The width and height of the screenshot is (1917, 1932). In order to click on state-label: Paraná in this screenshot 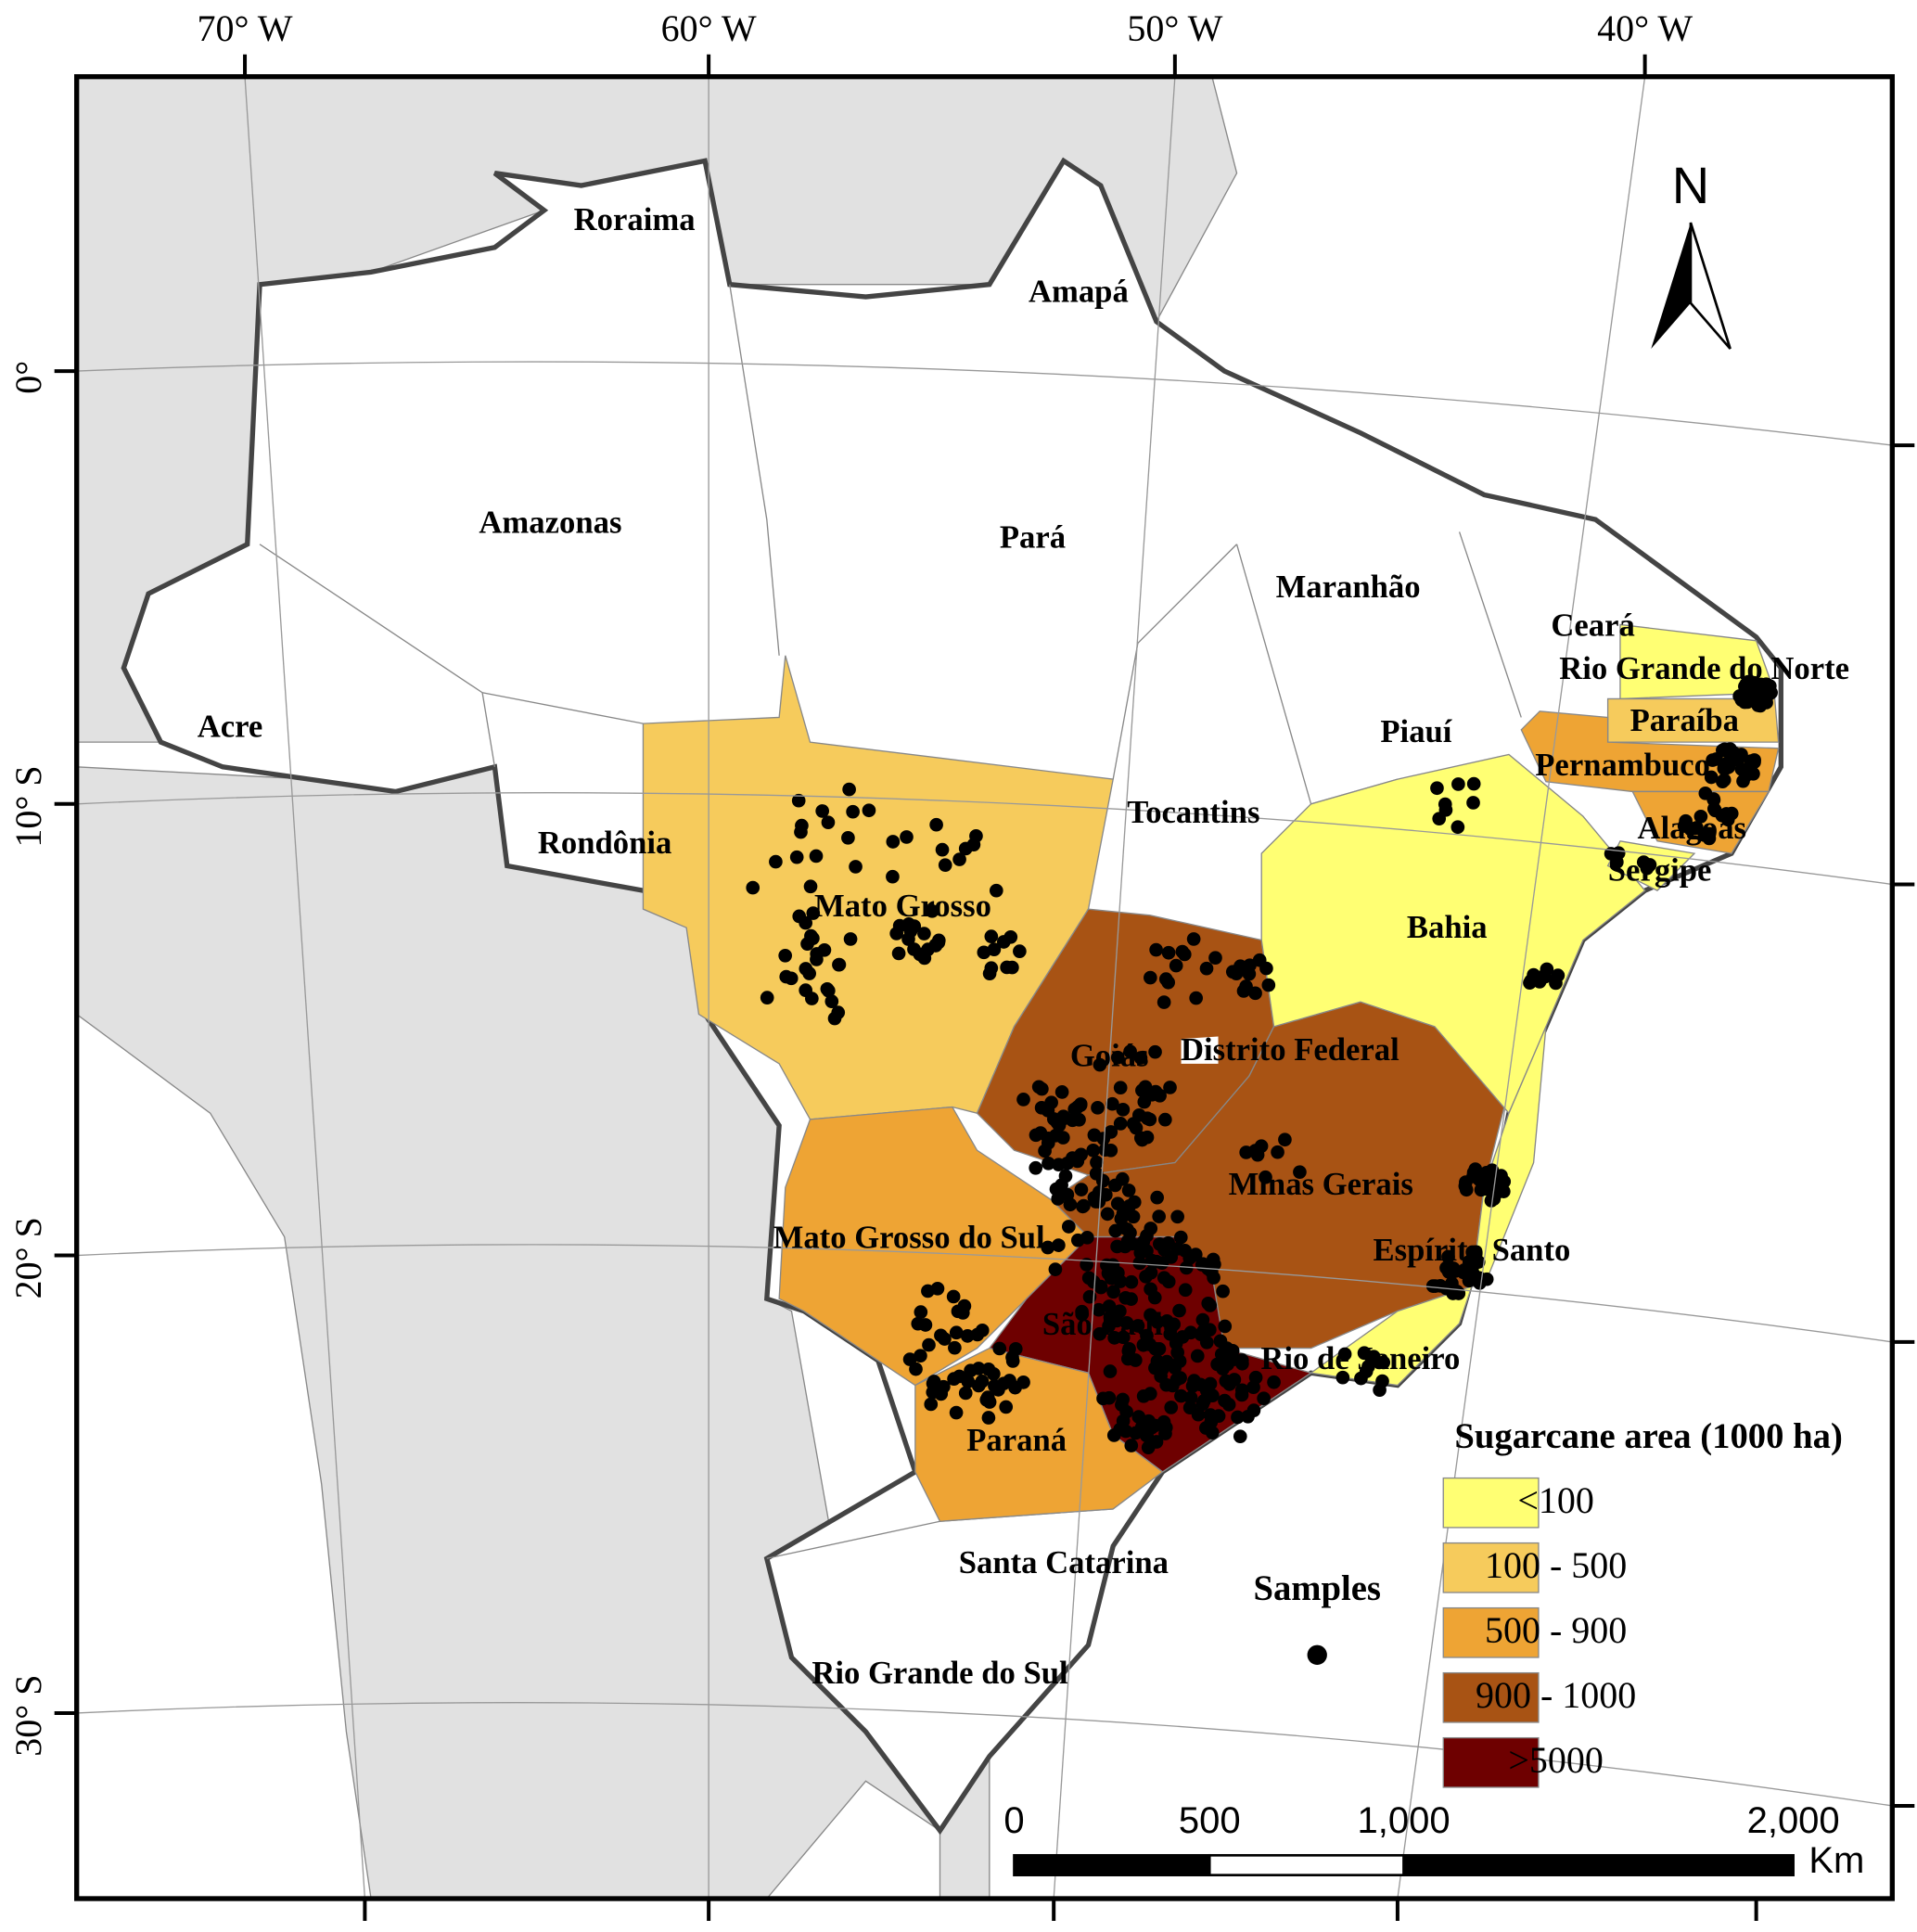, I will do `click(1016, 1440)`.